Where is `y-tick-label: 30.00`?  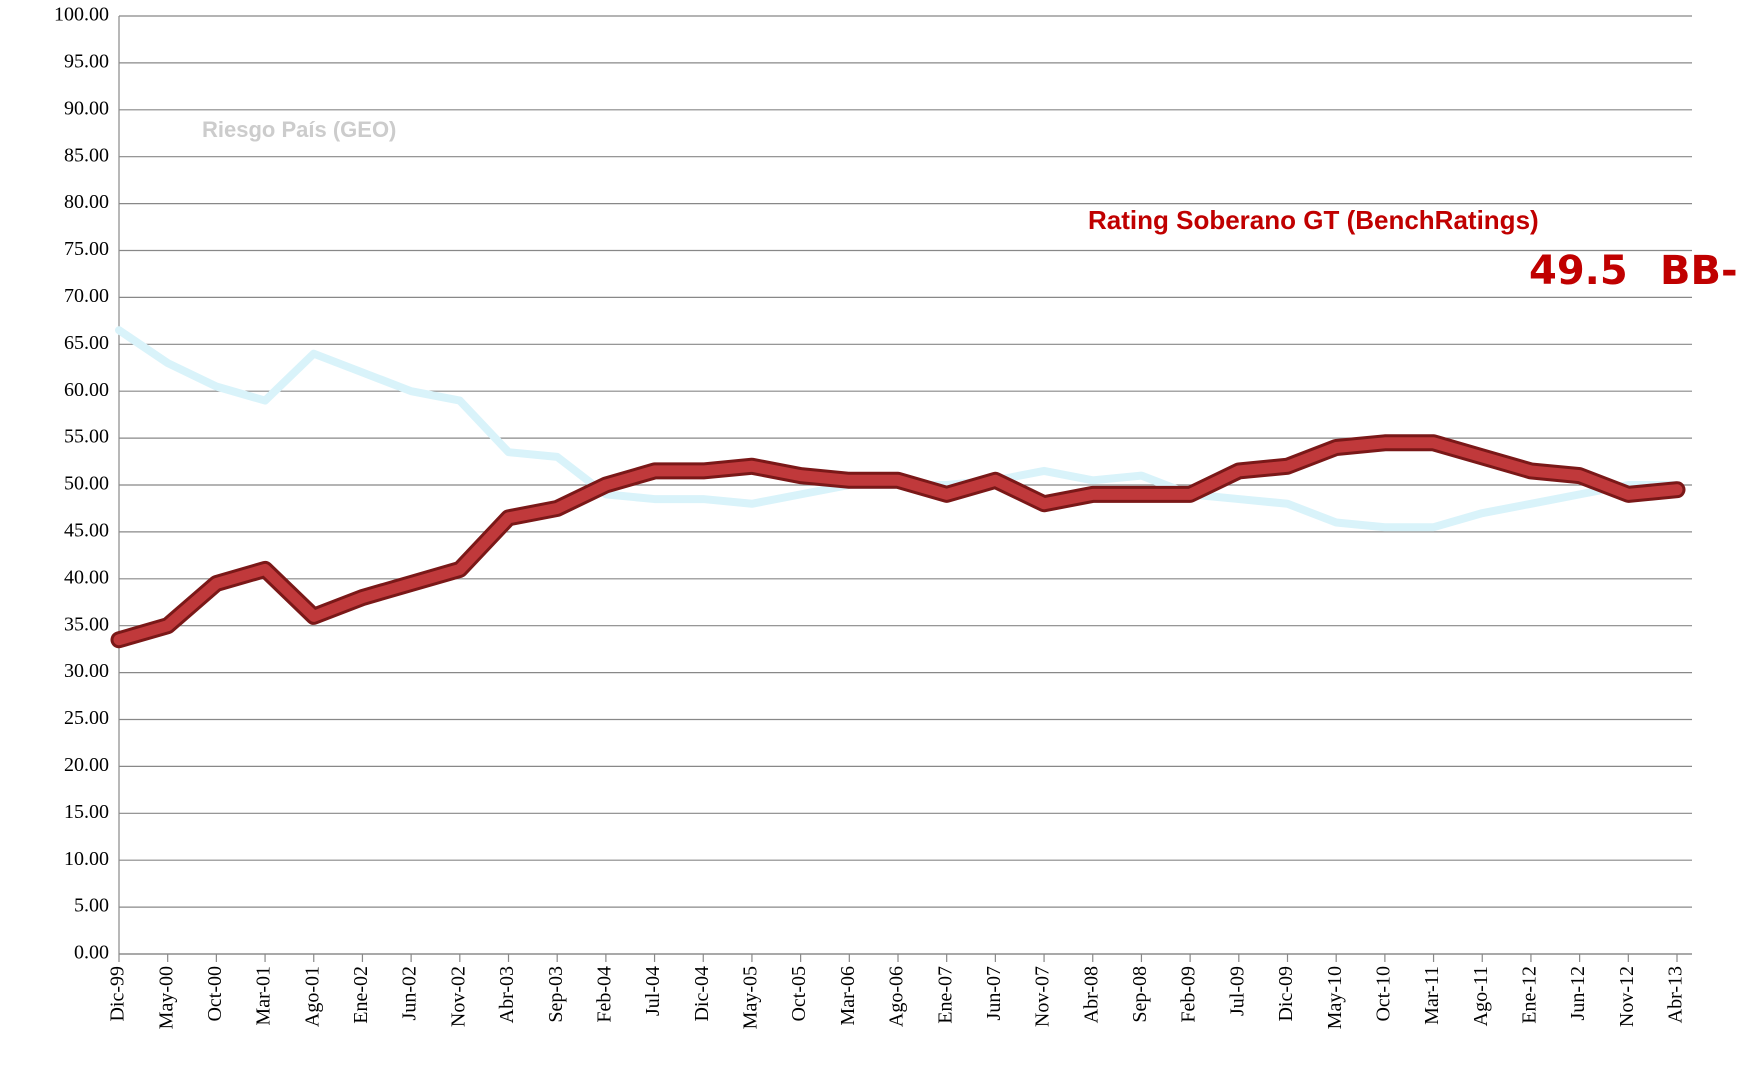
y-tick-label: 30.00 is located at coordinates (86, 671).